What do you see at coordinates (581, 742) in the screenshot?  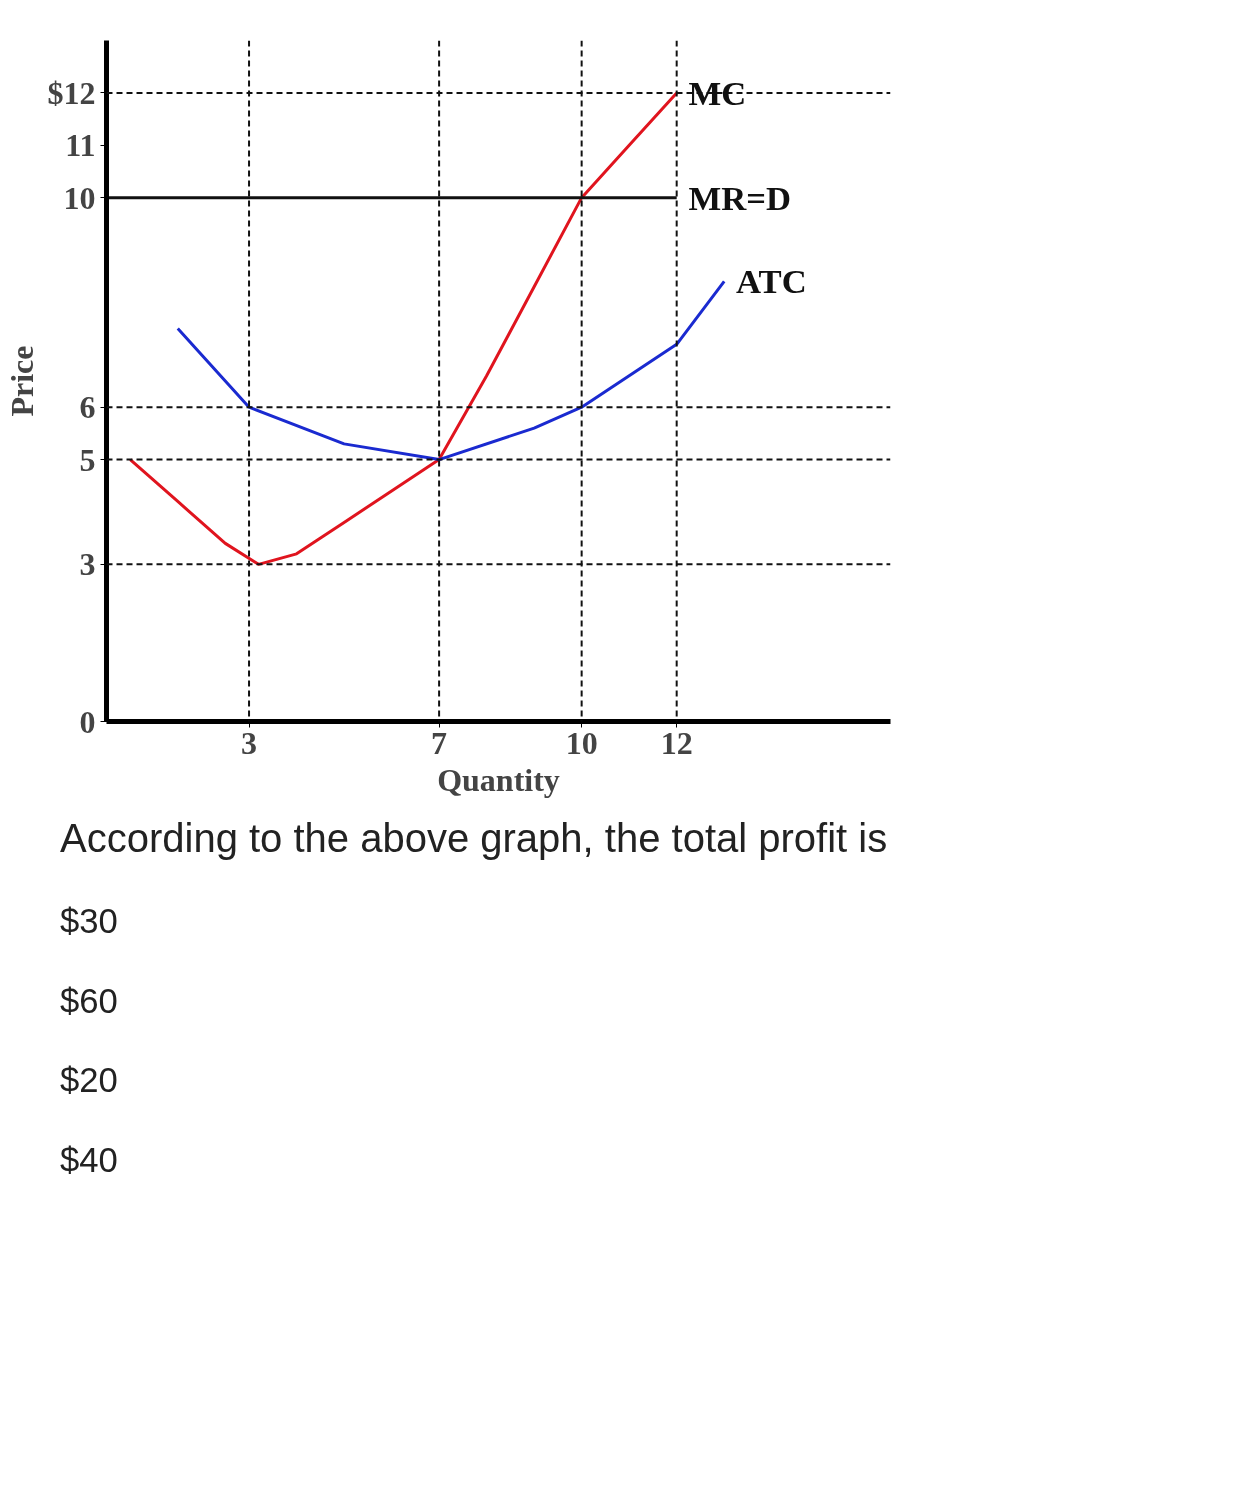 I see `x-tick-label: 10` at bounding box center [581, 742].